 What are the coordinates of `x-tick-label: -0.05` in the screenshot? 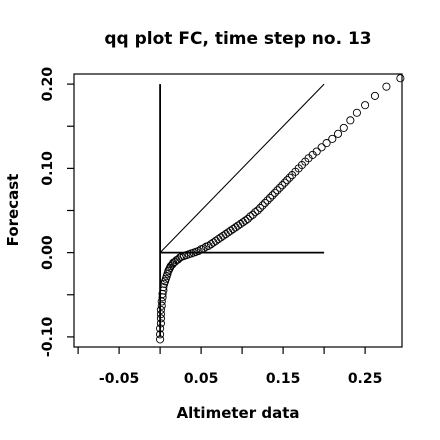 It's located at (119, 379).